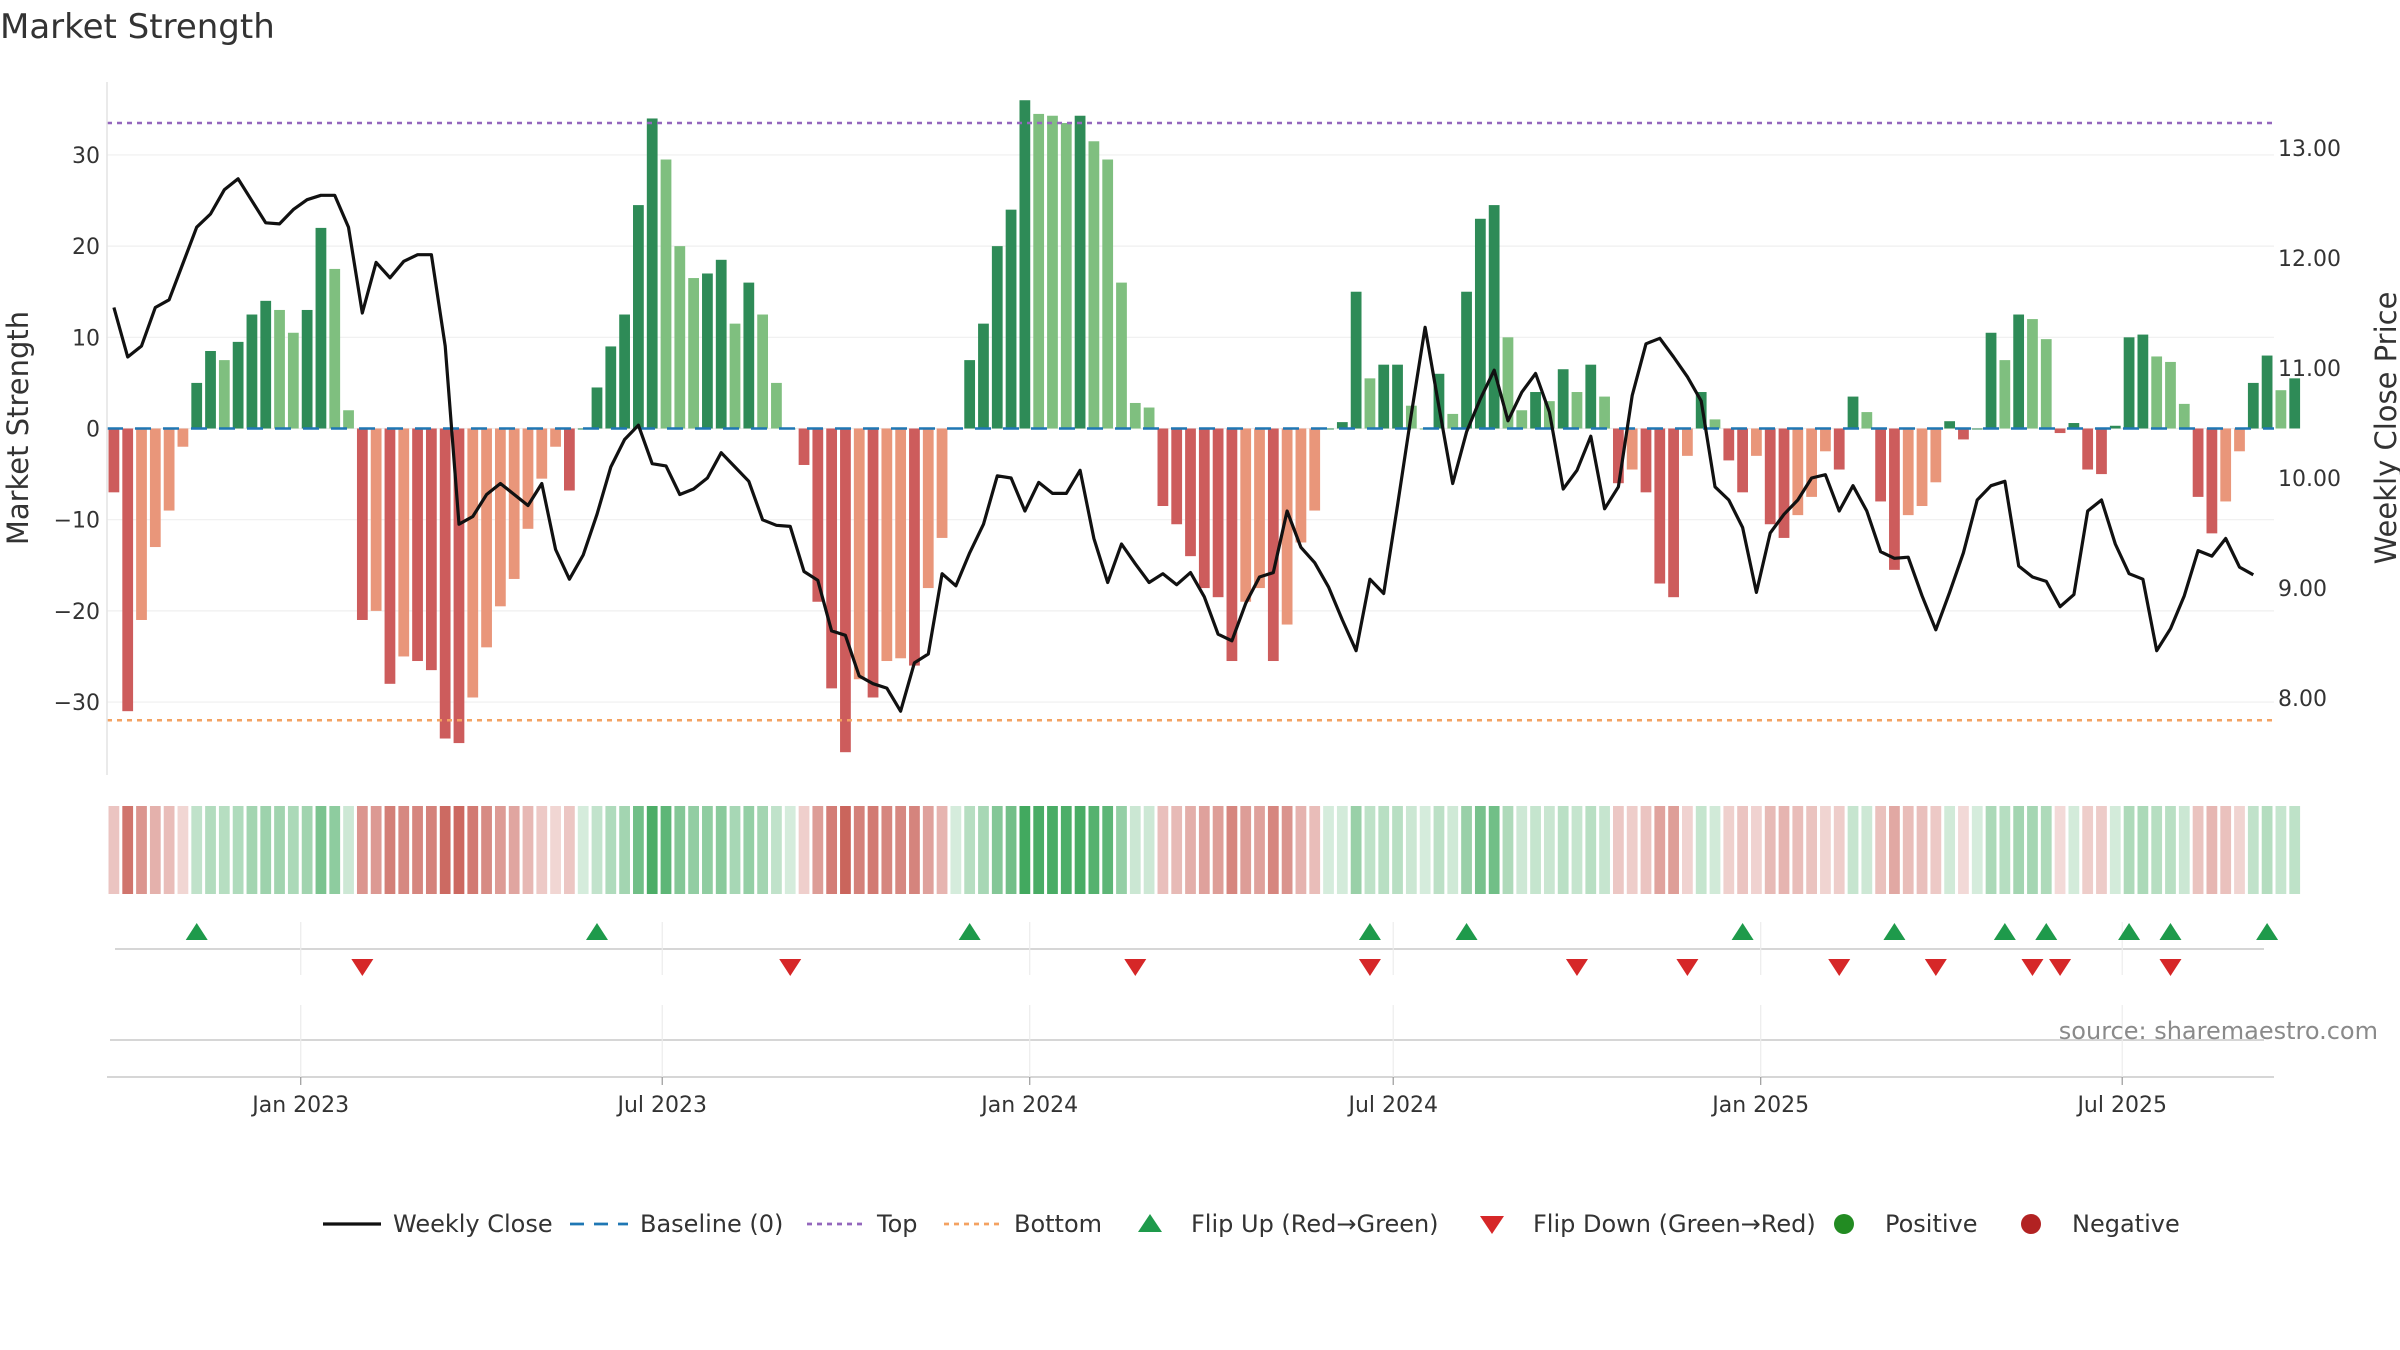 Image resolution: width=2400 pixels, height=1350 pixels. Describe the element at coordinates (2302, 699) in the screenshot. I see `right-tick-label: 8.00` at that location.